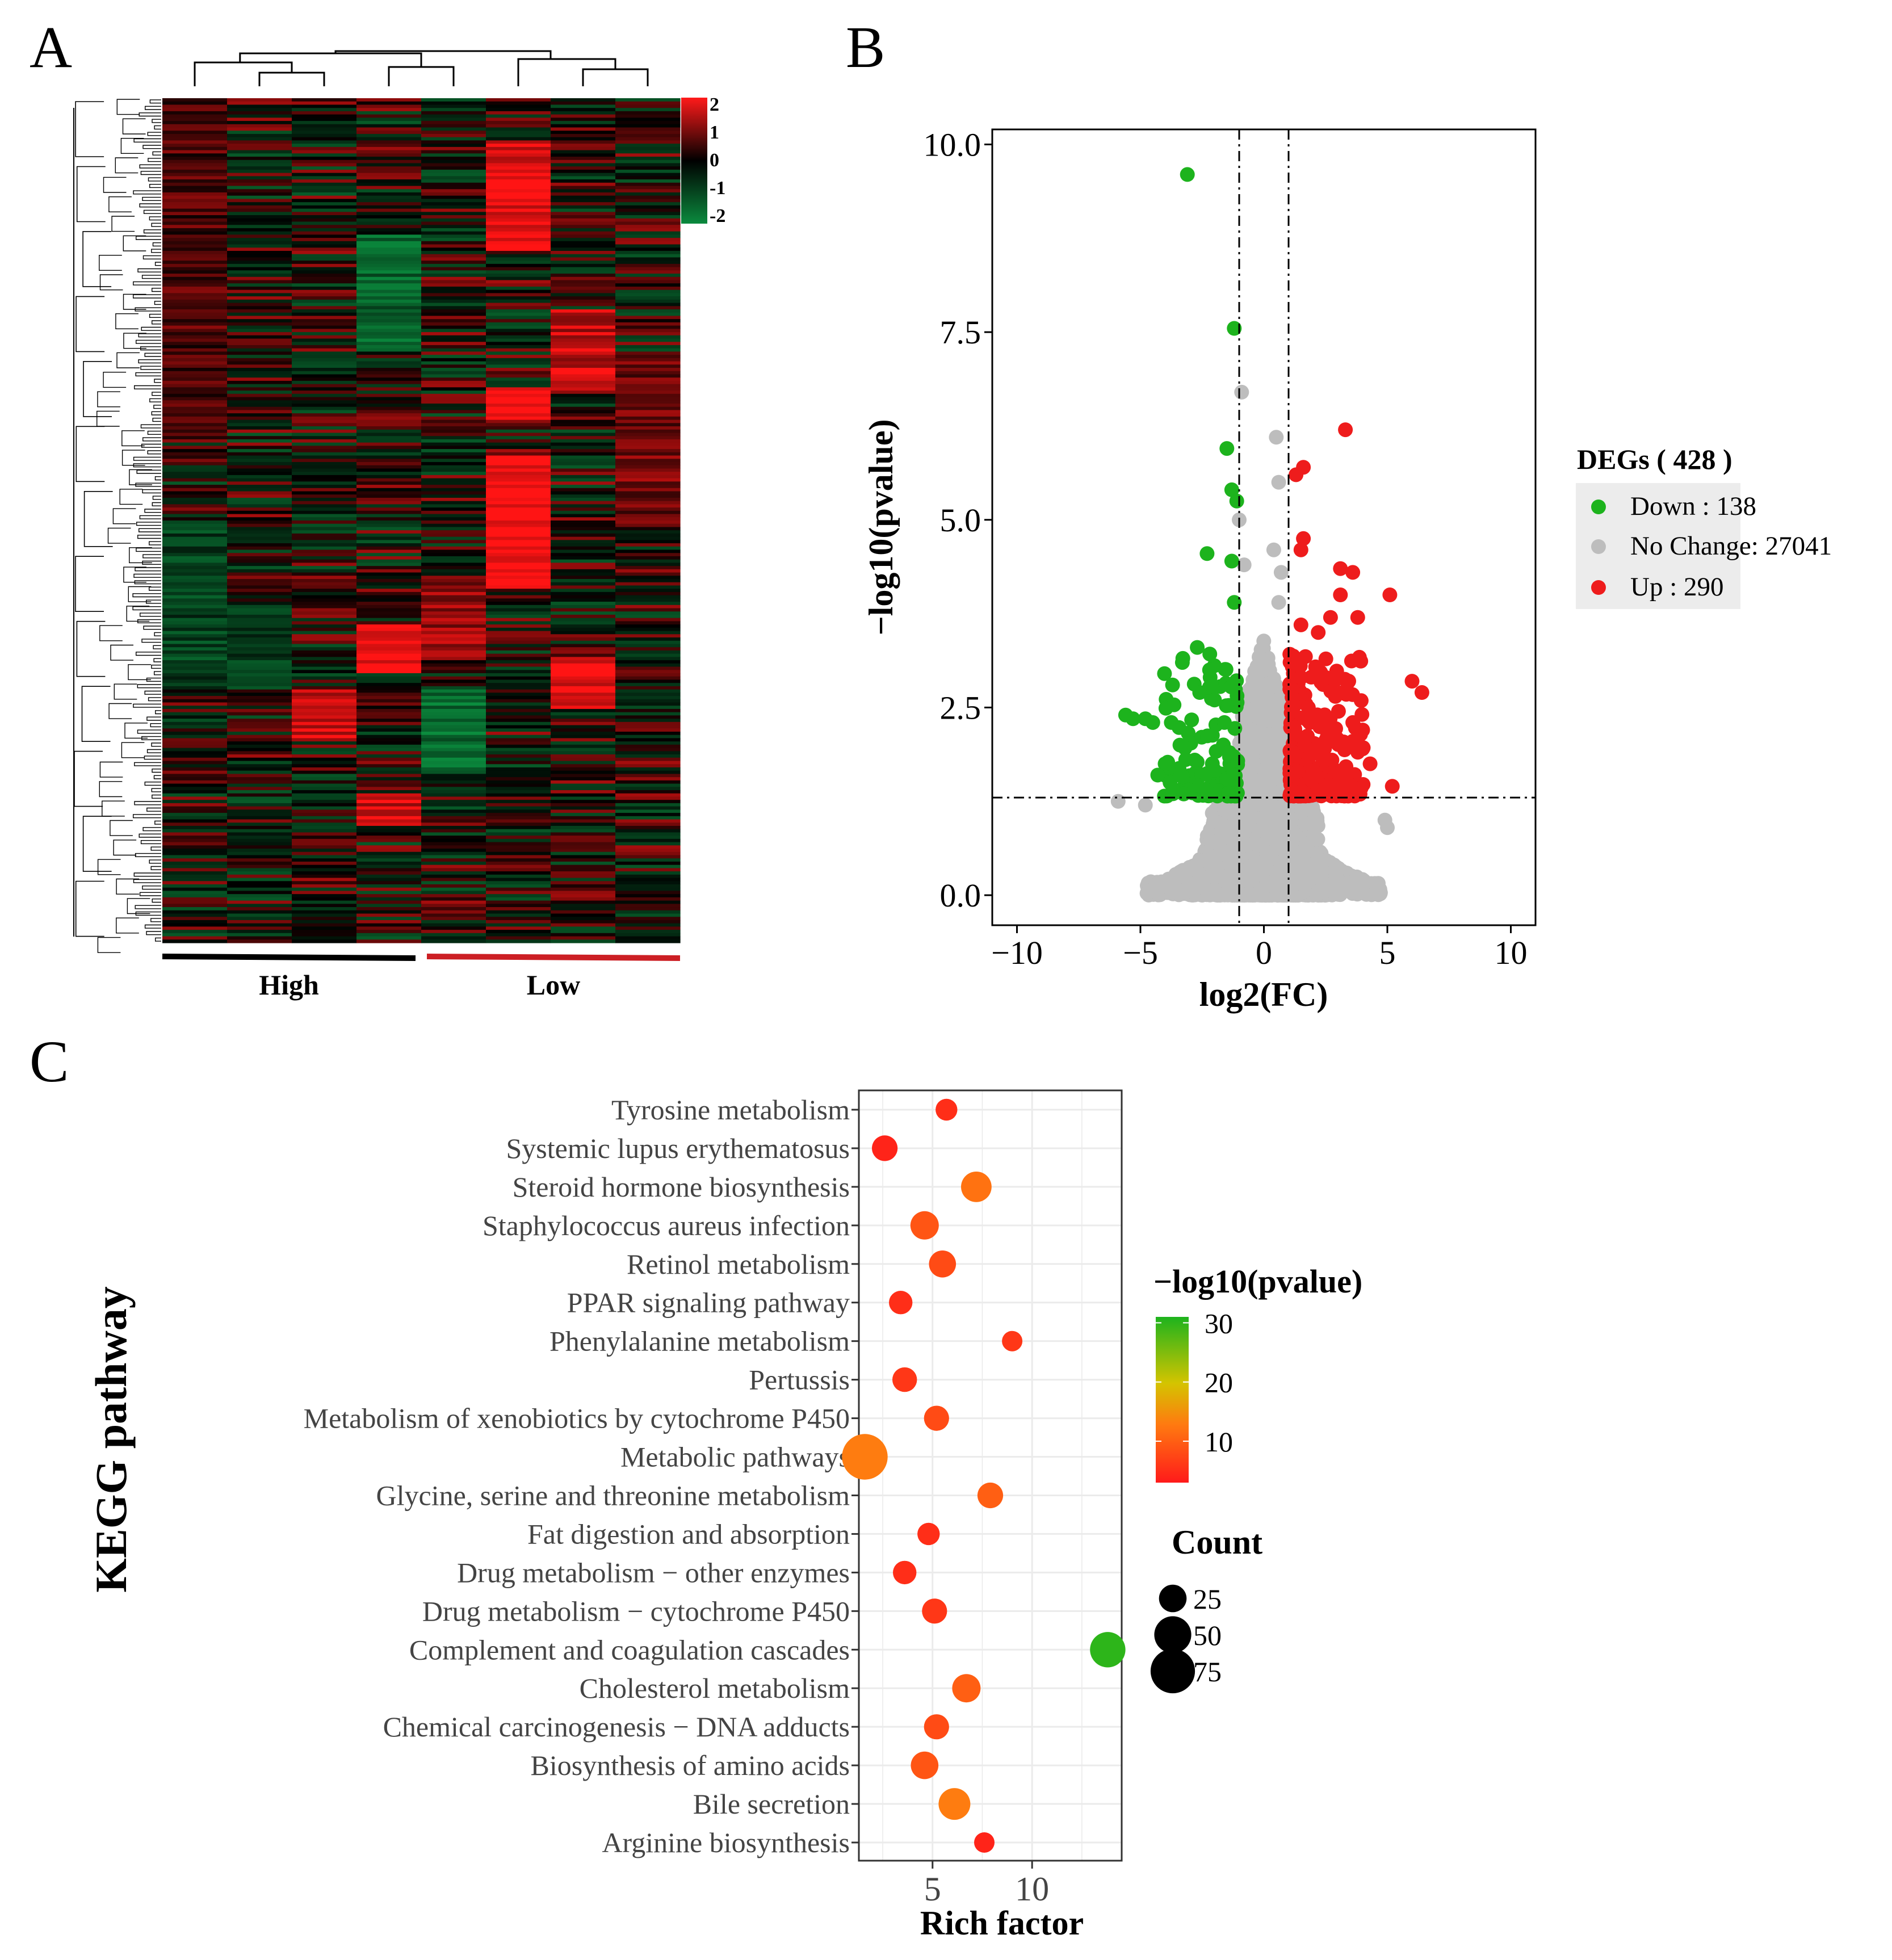 The width and height of the screenshot is (1892, 1960). I want to click on heatmap-colorbar-gradient, so click(694, 161).